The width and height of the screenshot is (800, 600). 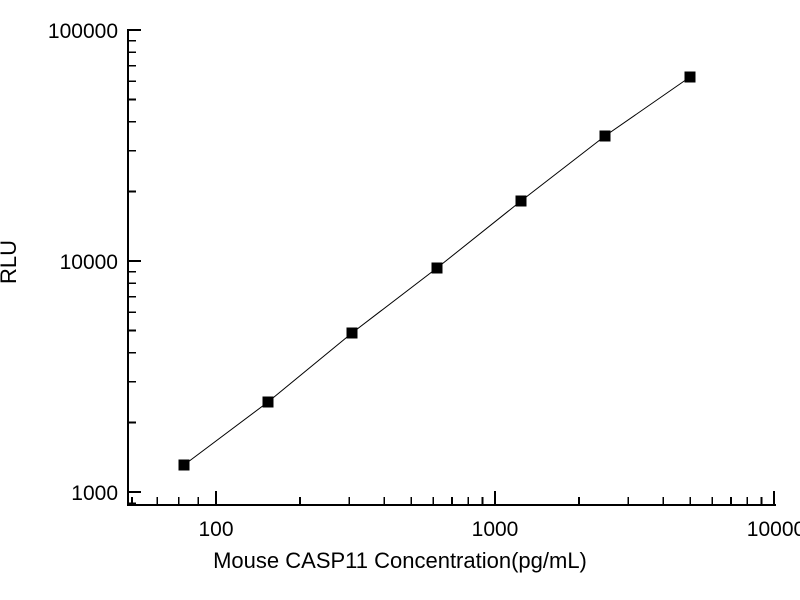 What do you see at coordinates (215, 529) in the screenshot?
I see `x-tick-label-100: 100` at bounding box center [215, 529].